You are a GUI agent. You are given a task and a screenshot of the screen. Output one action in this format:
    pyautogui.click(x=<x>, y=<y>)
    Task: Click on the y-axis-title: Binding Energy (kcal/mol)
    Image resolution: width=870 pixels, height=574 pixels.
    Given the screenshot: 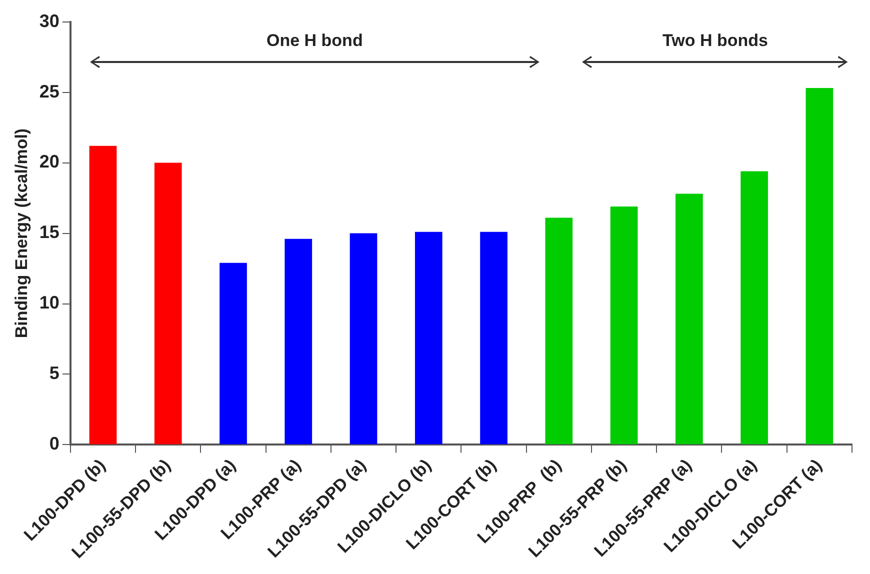 What is the action you would take?
    pyautogui.click(x=21, y=233)
    